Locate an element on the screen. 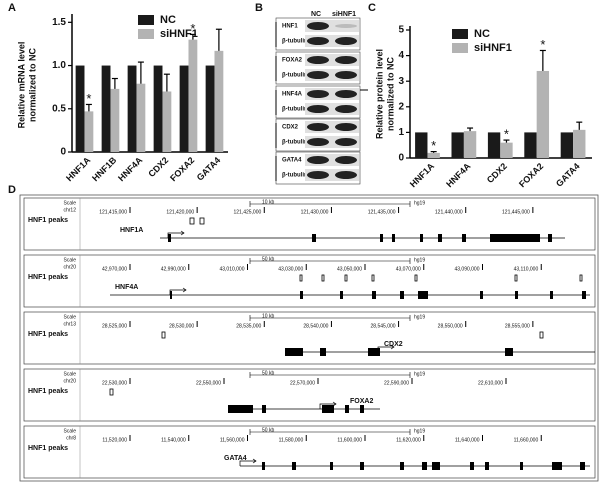 The image size is (601, 484). coord-label: 22,530,000 is located at coordinates (114, 383).